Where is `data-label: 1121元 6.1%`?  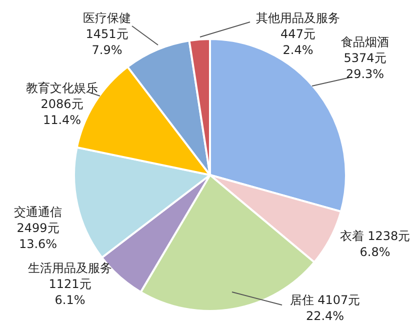 data-label: 1121元 6.1% is located at coordinates (70, 292).